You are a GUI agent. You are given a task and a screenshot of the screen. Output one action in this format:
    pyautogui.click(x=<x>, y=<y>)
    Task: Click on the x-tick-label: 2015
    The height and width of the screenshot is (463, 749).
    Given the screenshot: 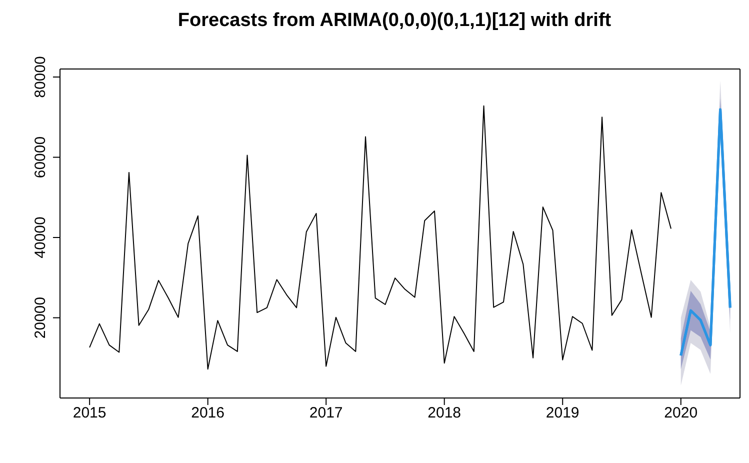 What is the action you would take?
    pyautogui.click(x=89, y=413)
    